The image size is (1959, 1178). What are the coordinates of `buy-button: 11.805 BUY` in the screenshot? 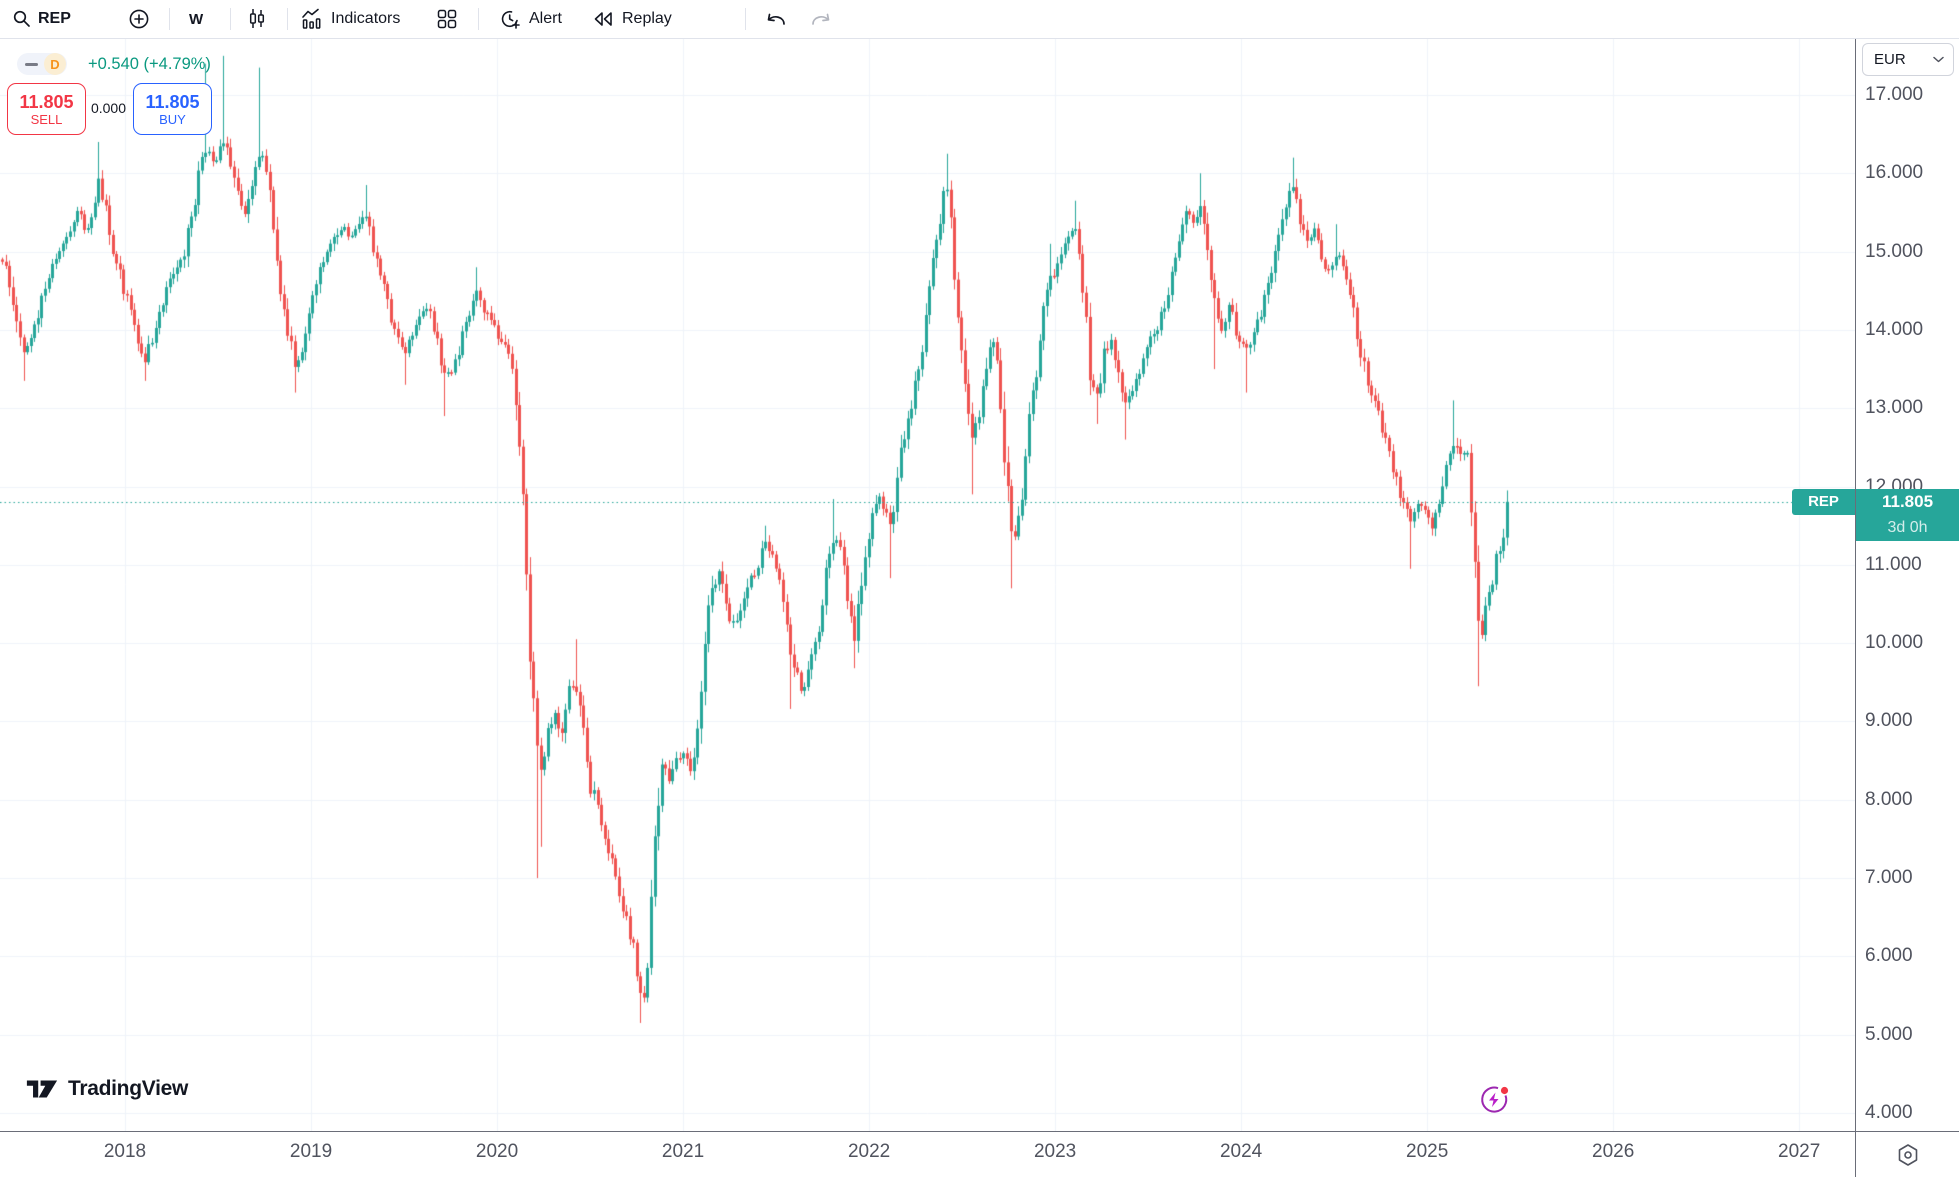 It's located at (172, 109).